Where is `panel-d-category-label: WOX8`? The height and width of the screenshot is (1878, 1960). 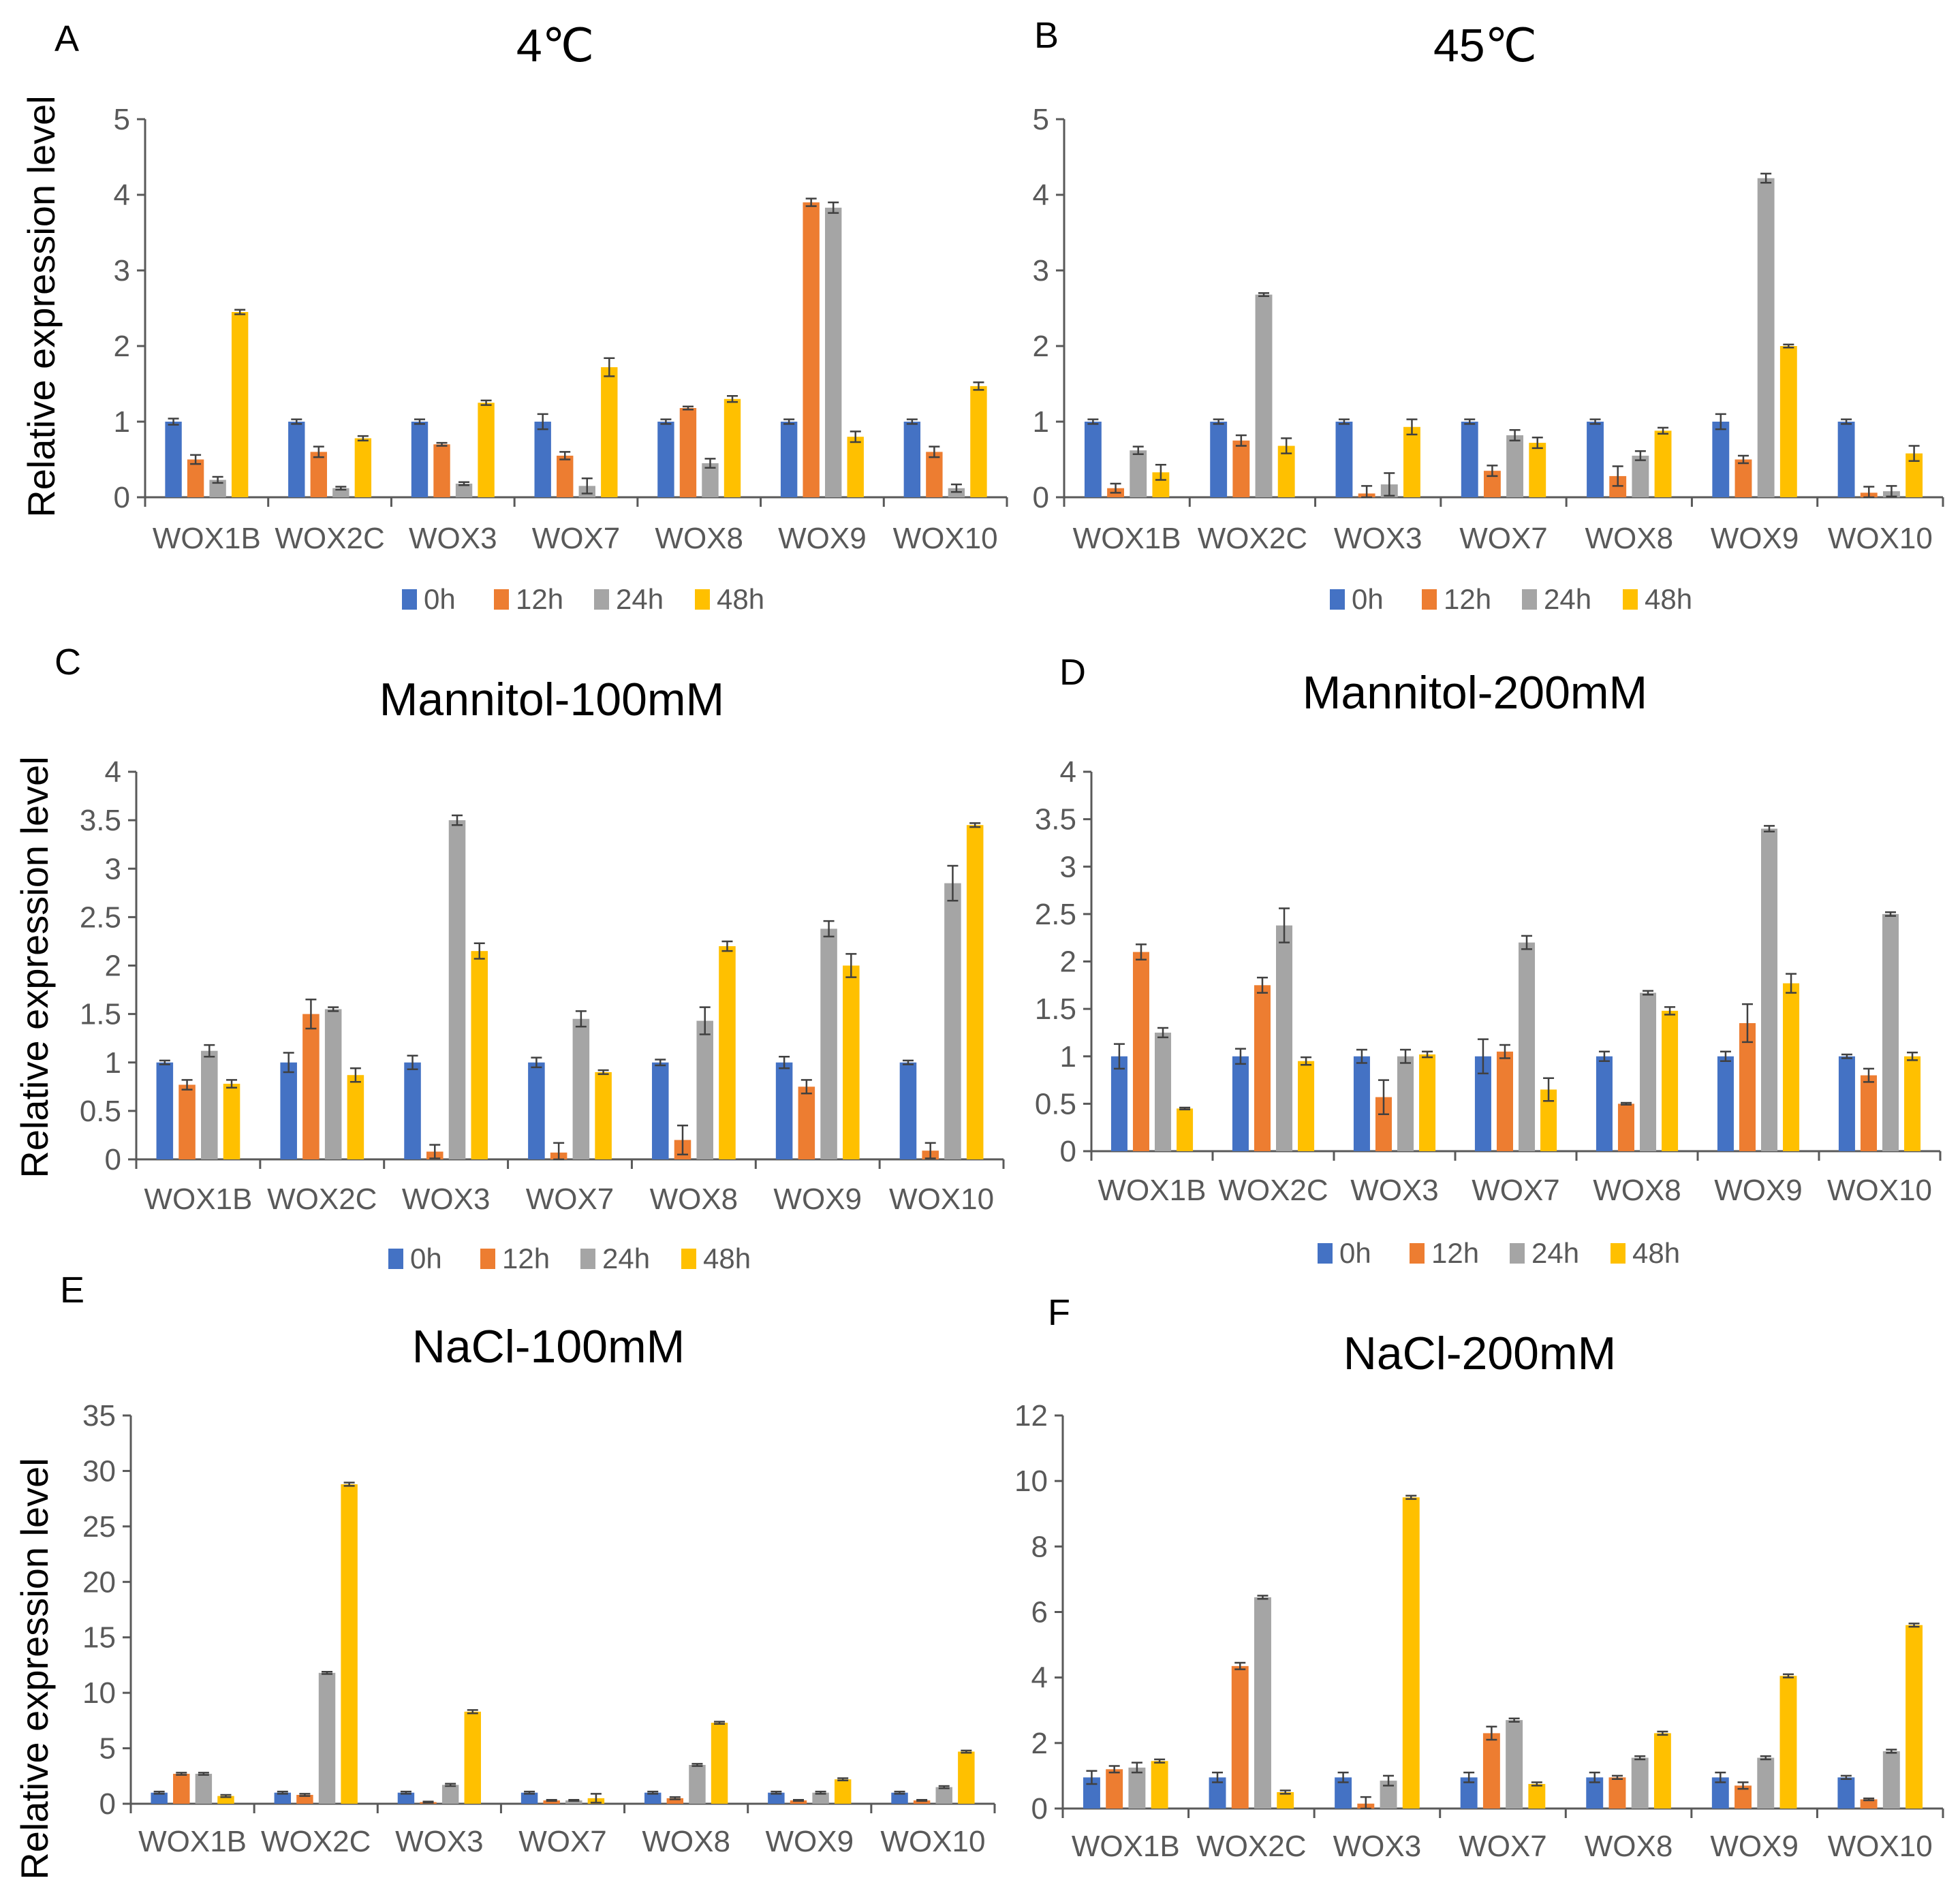 panel-d-category-label: WOX8 is located at coordinates (1637, 1190).